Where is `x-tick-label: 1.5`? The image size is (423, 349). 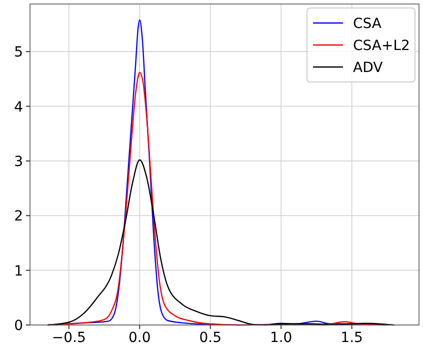
x-tick-label: 1.5 is located at coordinates (351, 338).